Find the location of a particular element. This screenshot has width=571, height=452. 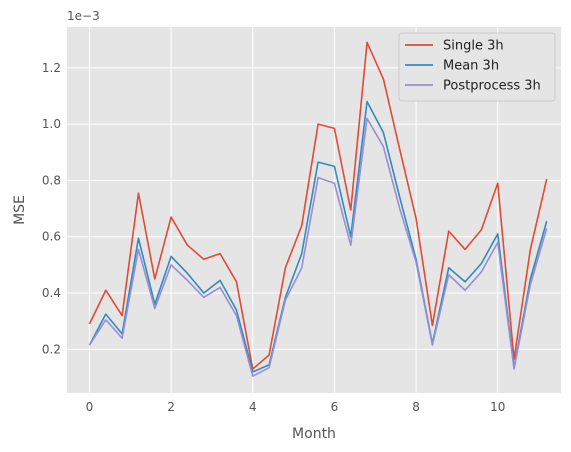

x-tick-label: 8 is located at coordinates (416, 407).